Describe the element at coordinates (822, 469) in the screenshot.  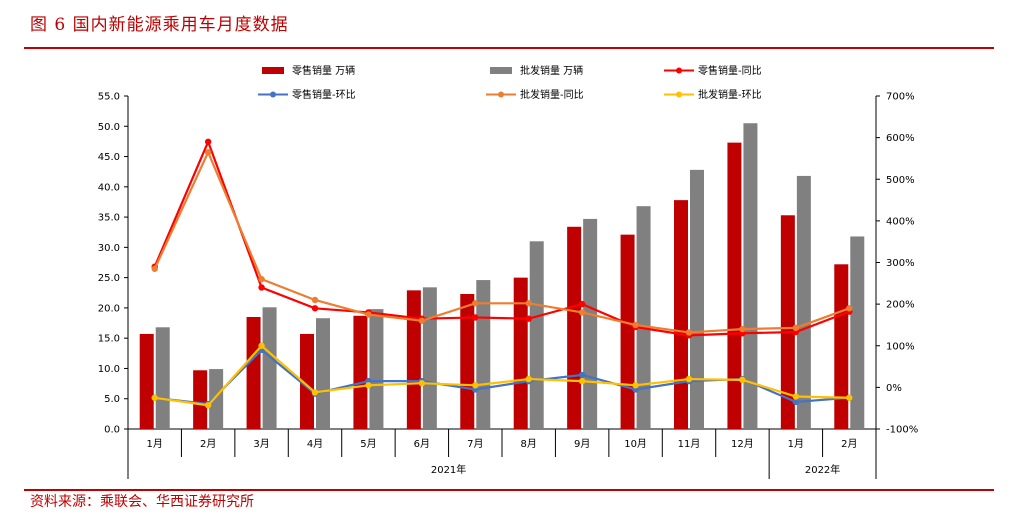
I see `year-group-label: 2022年` at that location.